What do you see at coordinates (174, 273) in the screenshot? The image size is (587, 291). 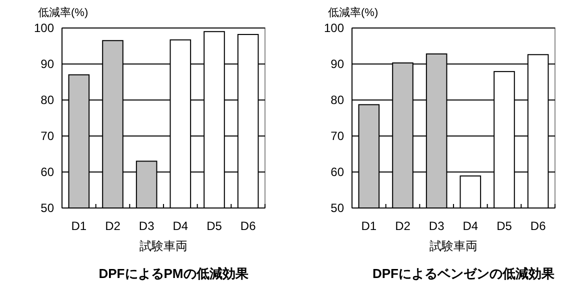 I see `text: DPFによるPMの低減効果` at bounding box center [174, 273].